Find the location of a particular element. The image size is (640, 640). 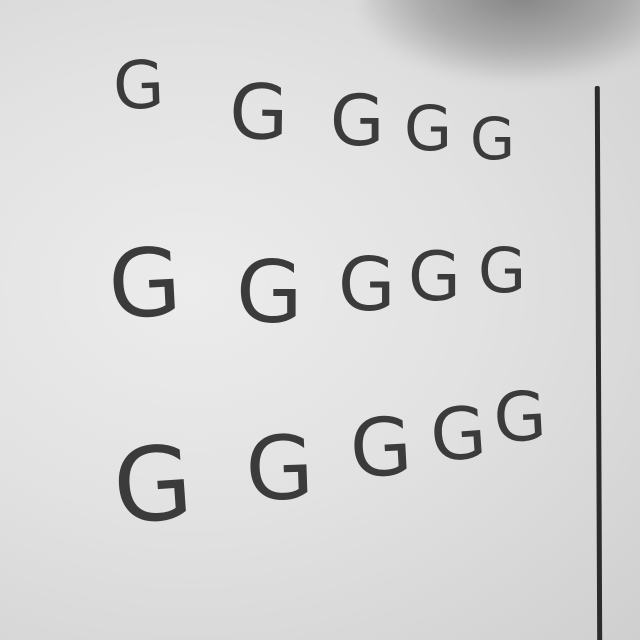

letter-r2-c5: G is located at coordinates (502, 270).